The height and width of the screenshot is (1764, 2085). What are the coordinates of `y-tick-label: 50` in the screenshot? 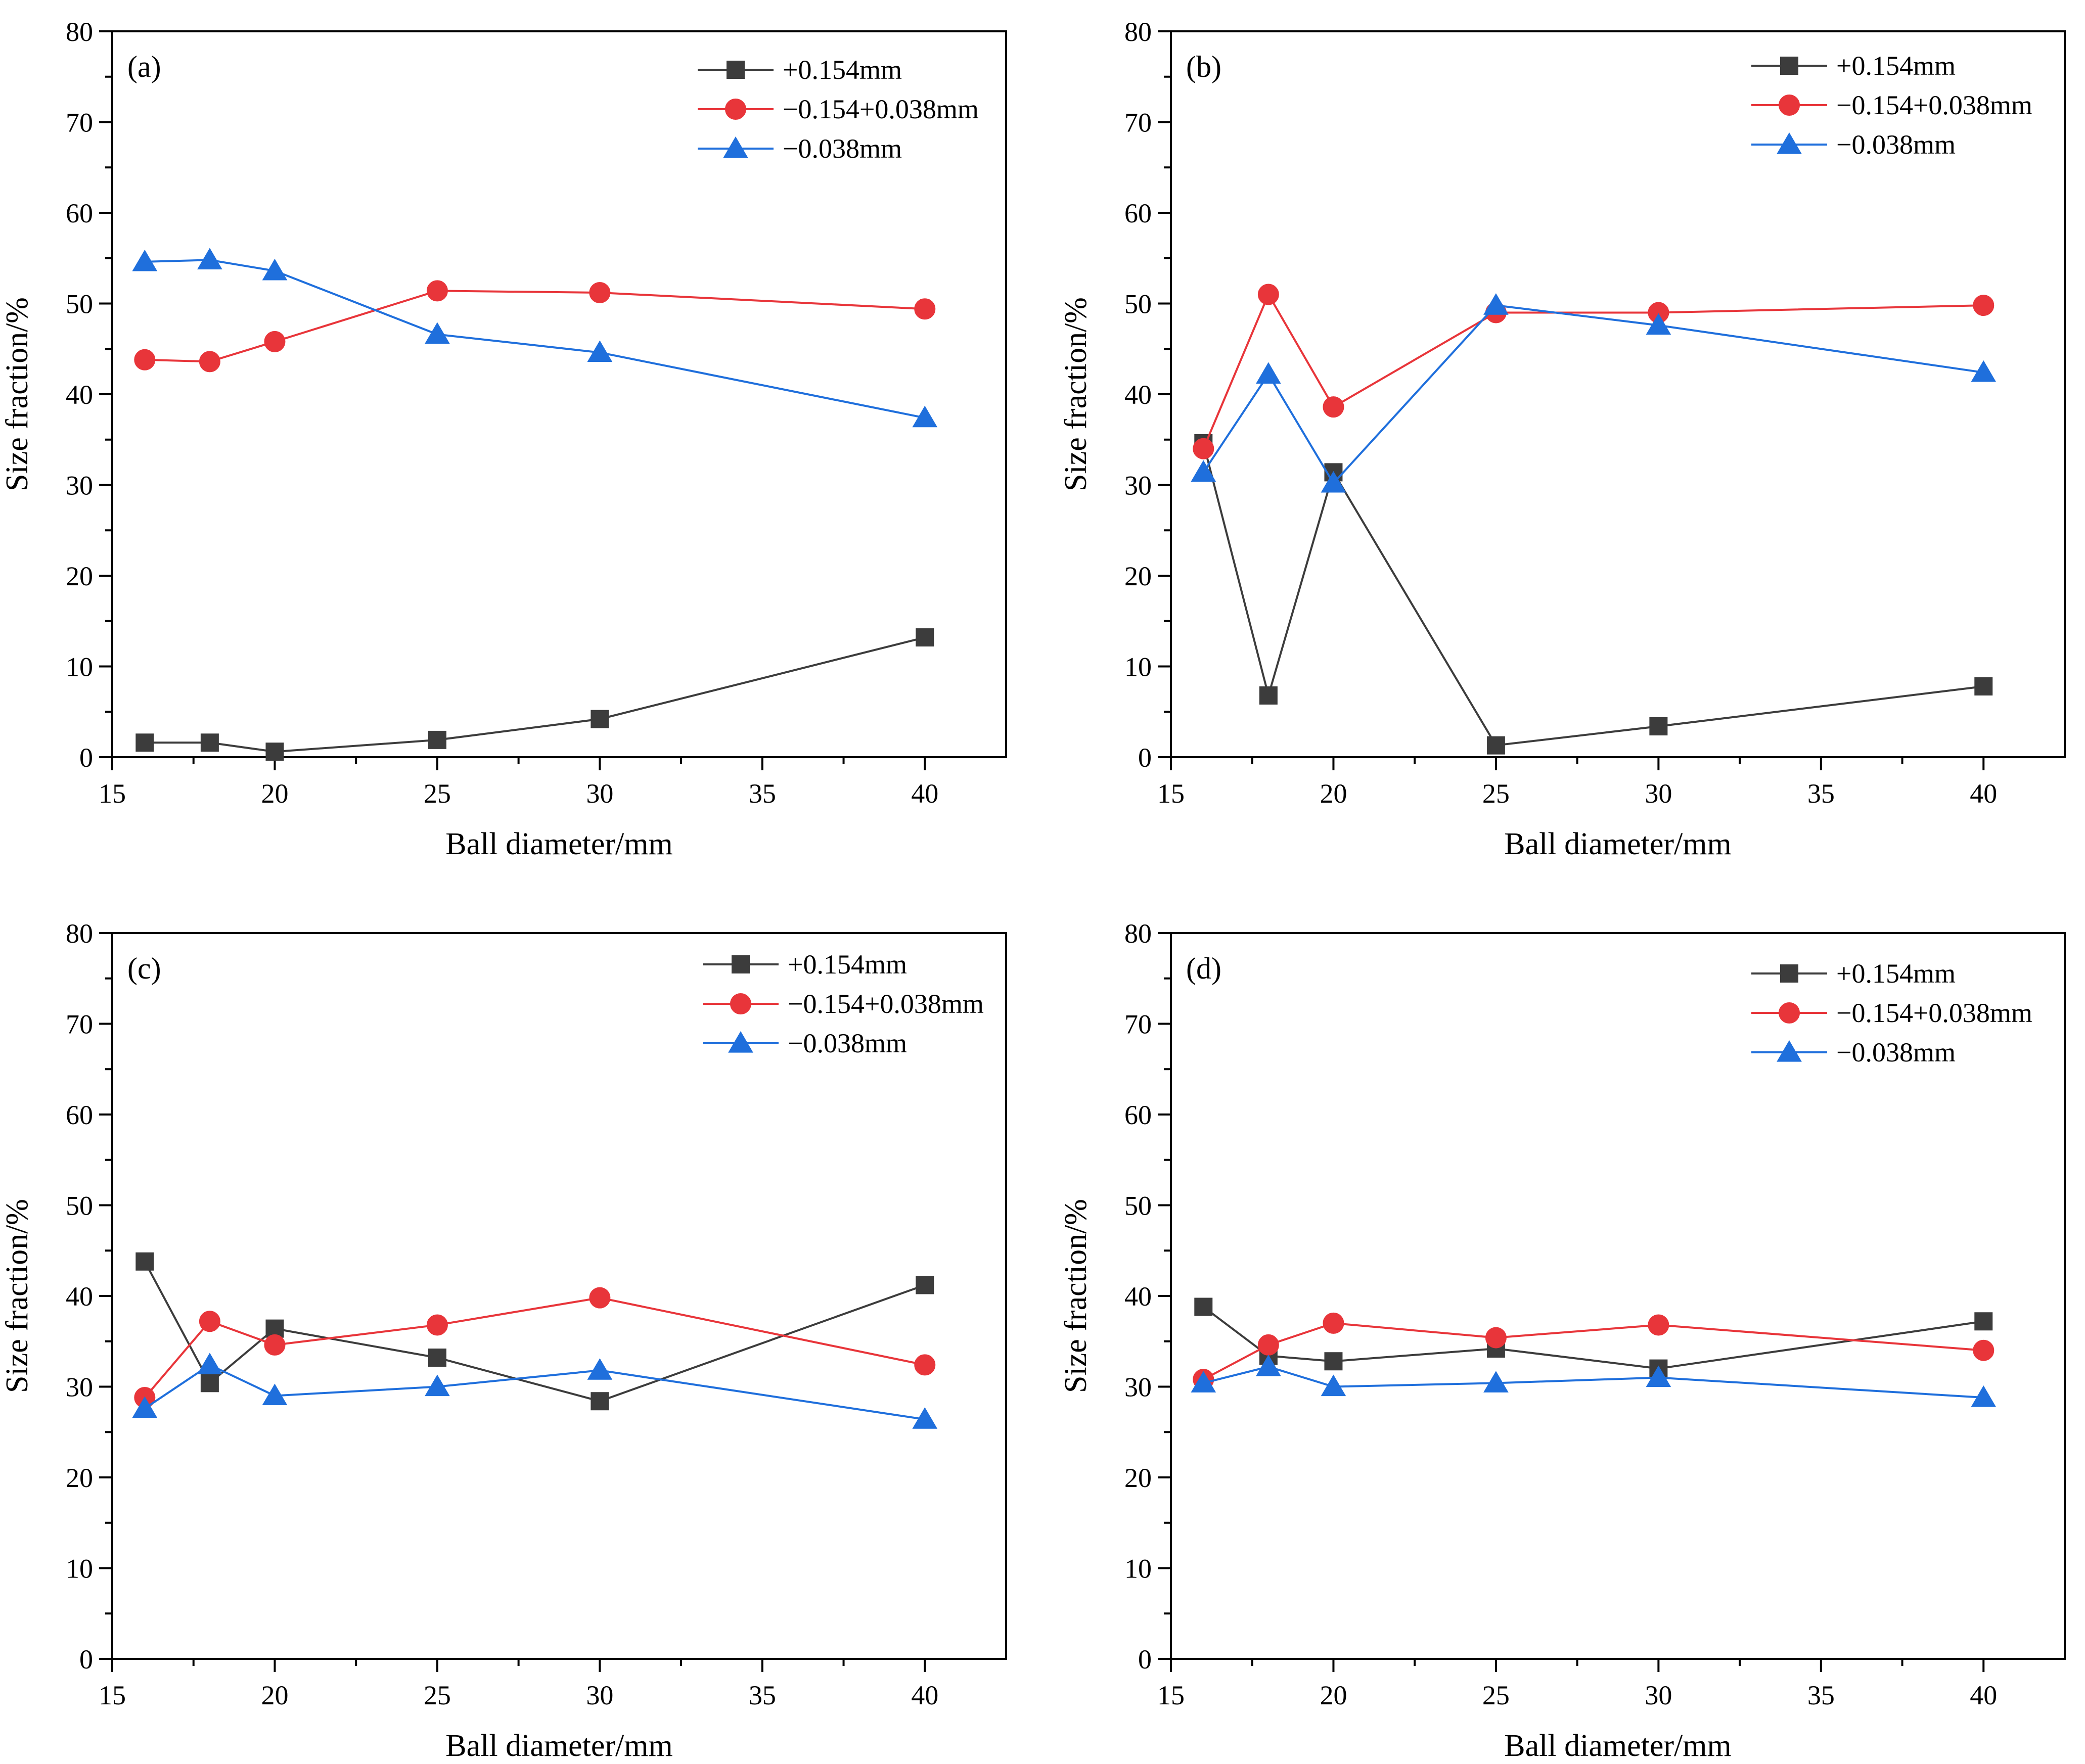 It's located at (1138, 1206).